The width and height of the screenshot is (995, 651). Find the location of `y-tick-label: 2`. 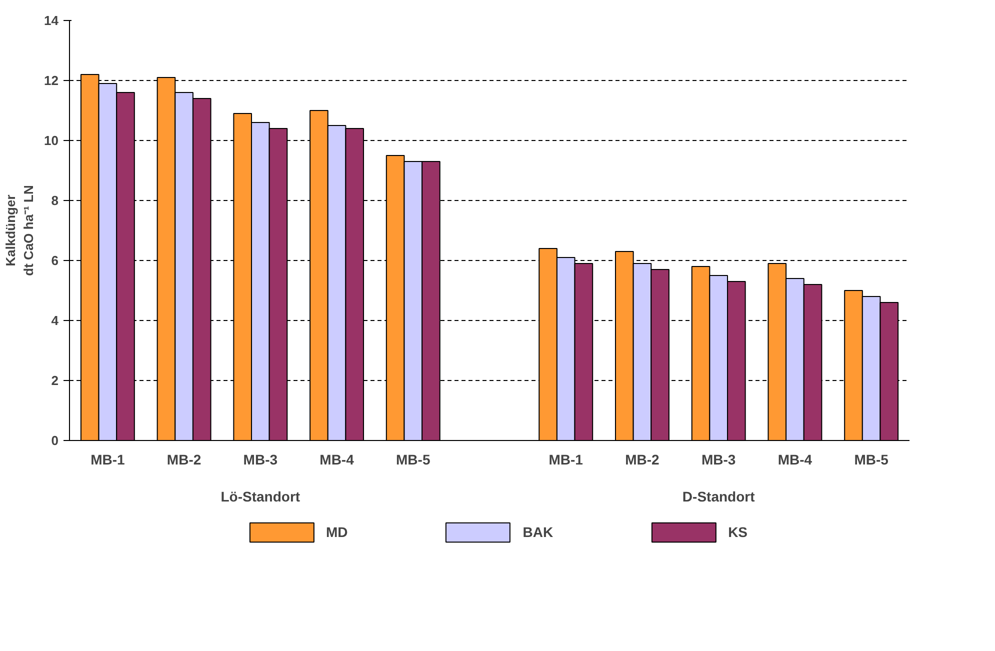

y-tick-label: 2 is located at coordinates (55, 380).